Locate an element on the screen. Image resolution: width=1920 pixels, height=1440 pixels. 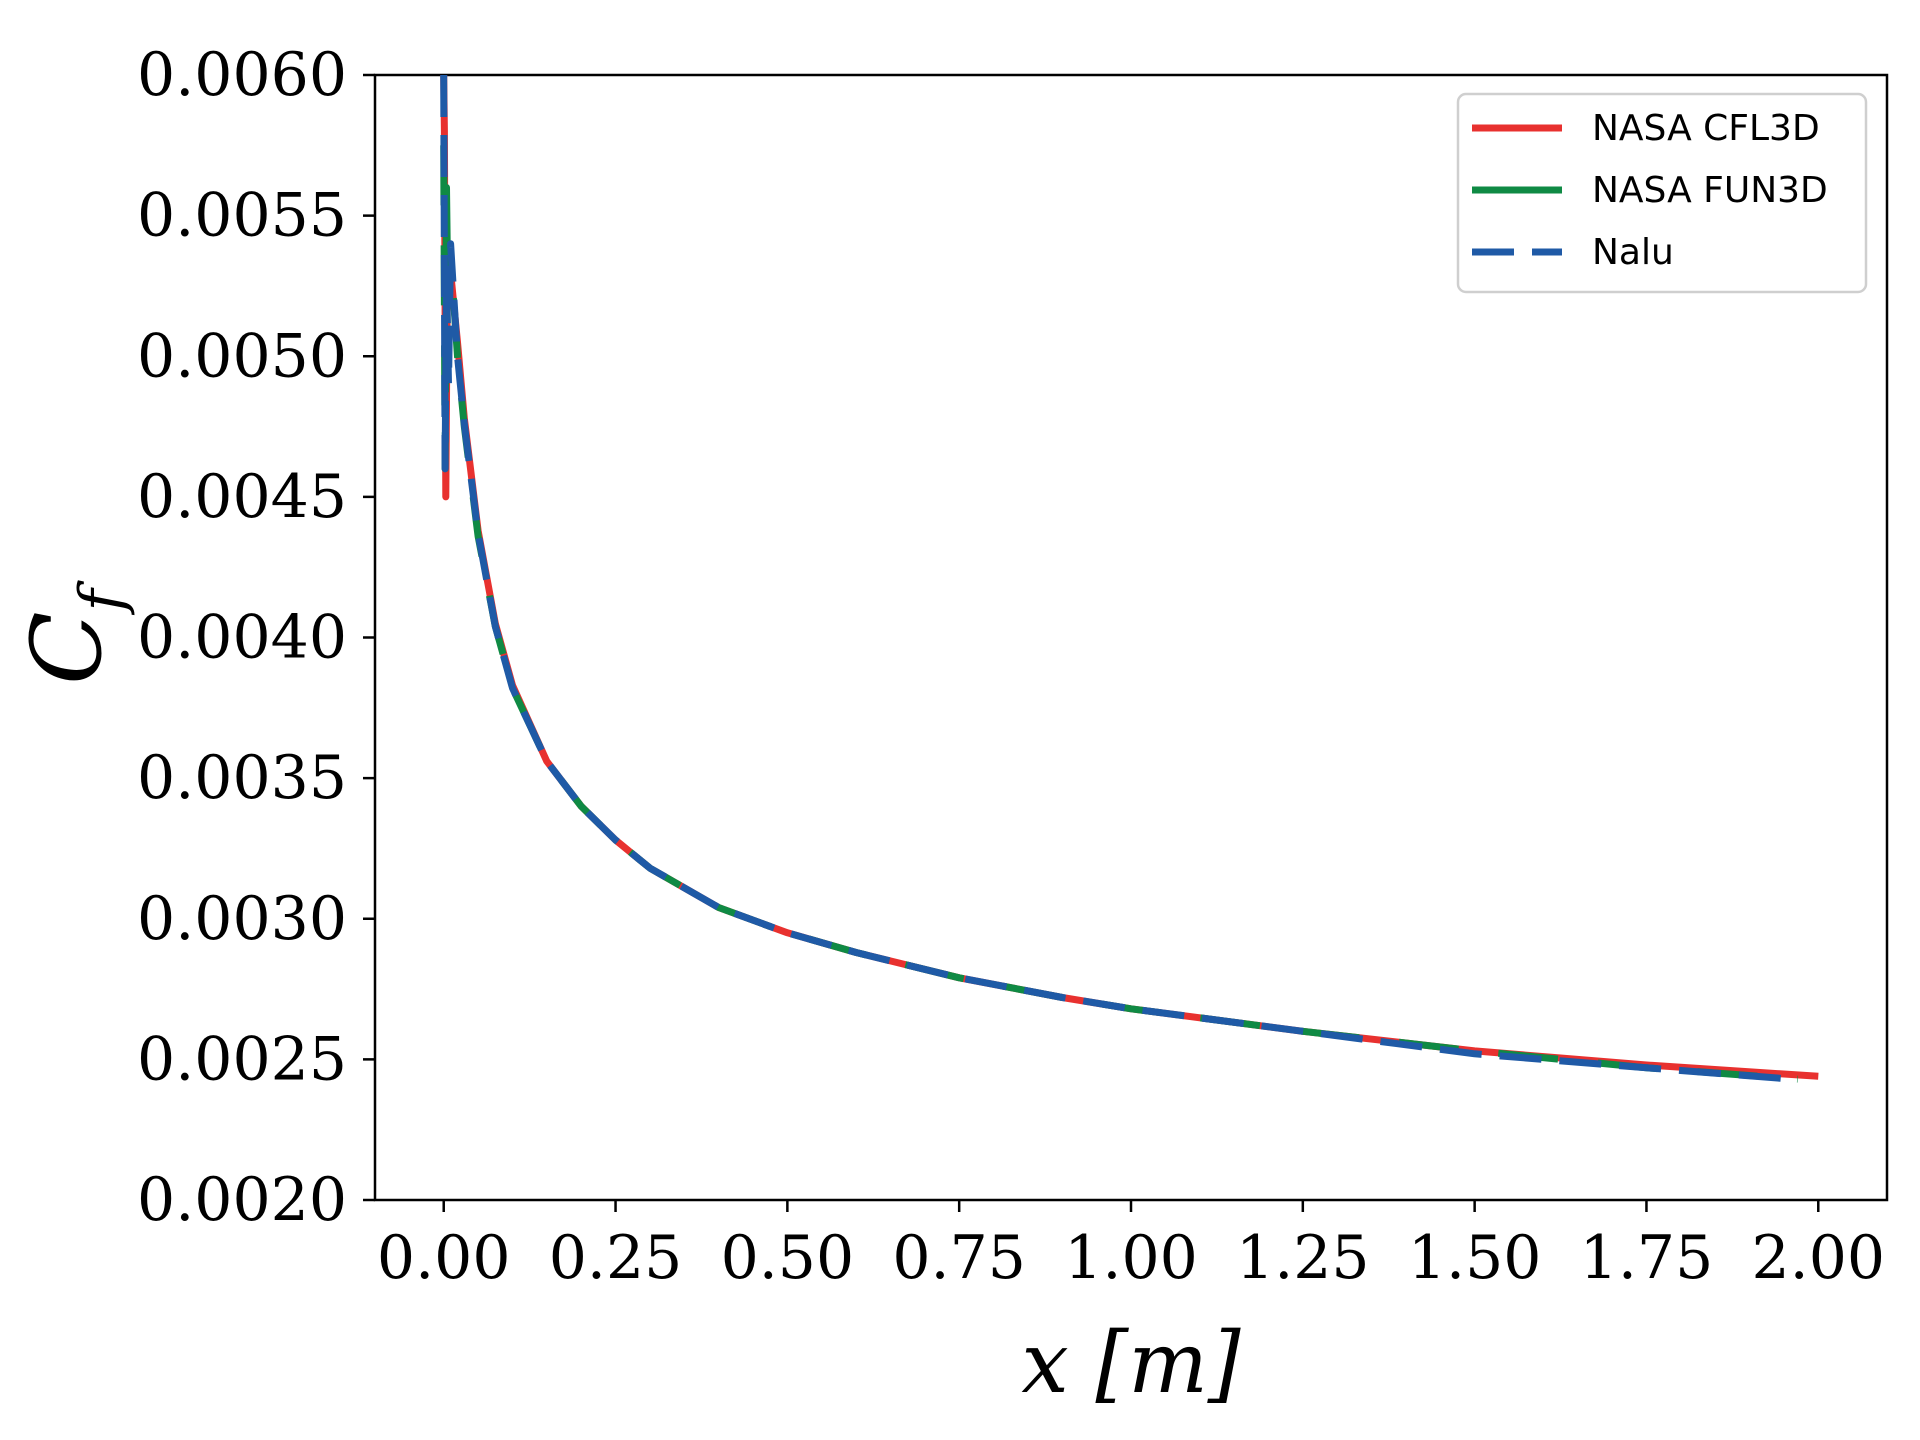
y-tick-label: 0.0020 is located at coordinates (242, 1200).